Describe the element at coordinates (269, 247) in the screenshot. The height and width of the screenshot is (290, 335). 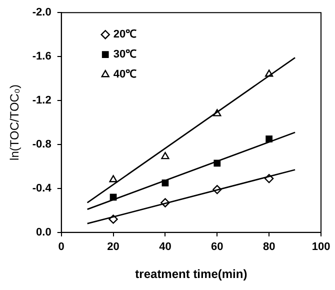
I see `x-tick-label: 80` at that location.